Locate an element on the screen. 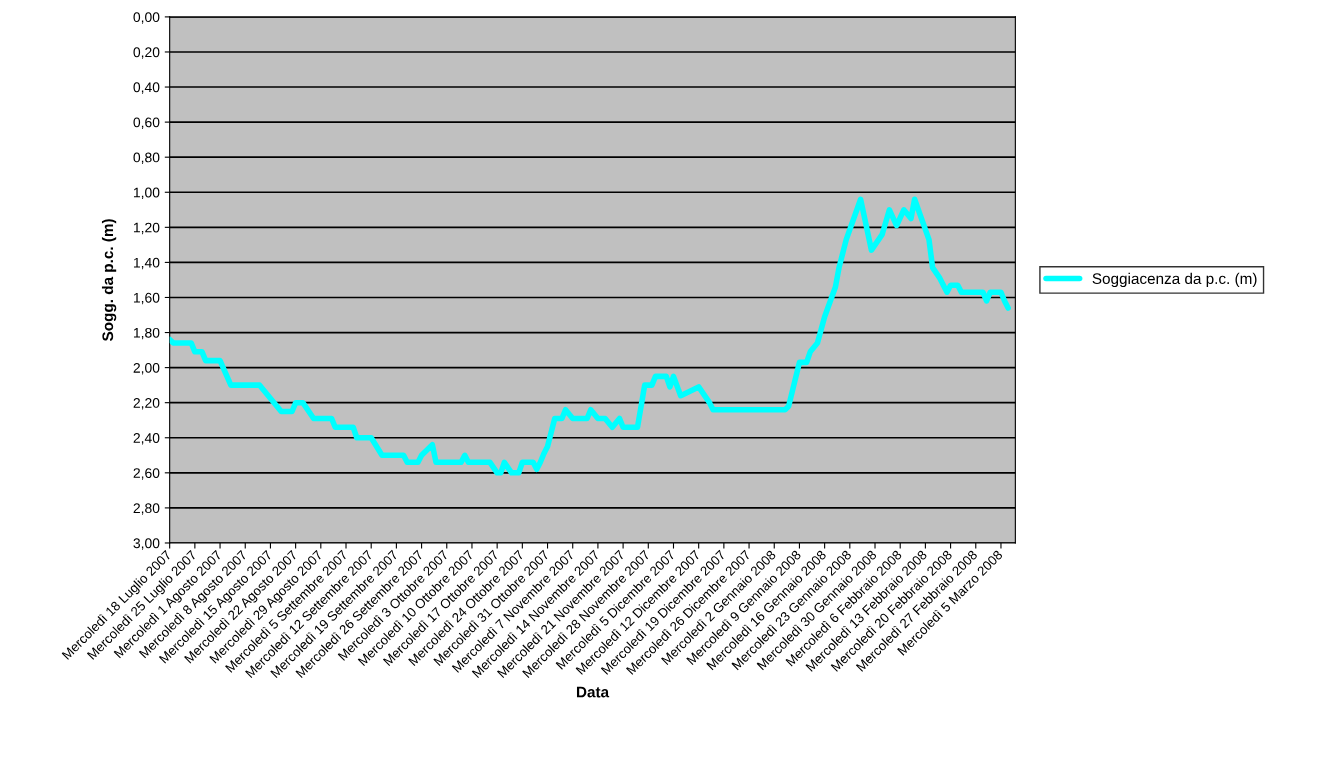 This screenshot has width=1336, height=768. y-tick-label: 2,40 is located at coordinates (146, 439).